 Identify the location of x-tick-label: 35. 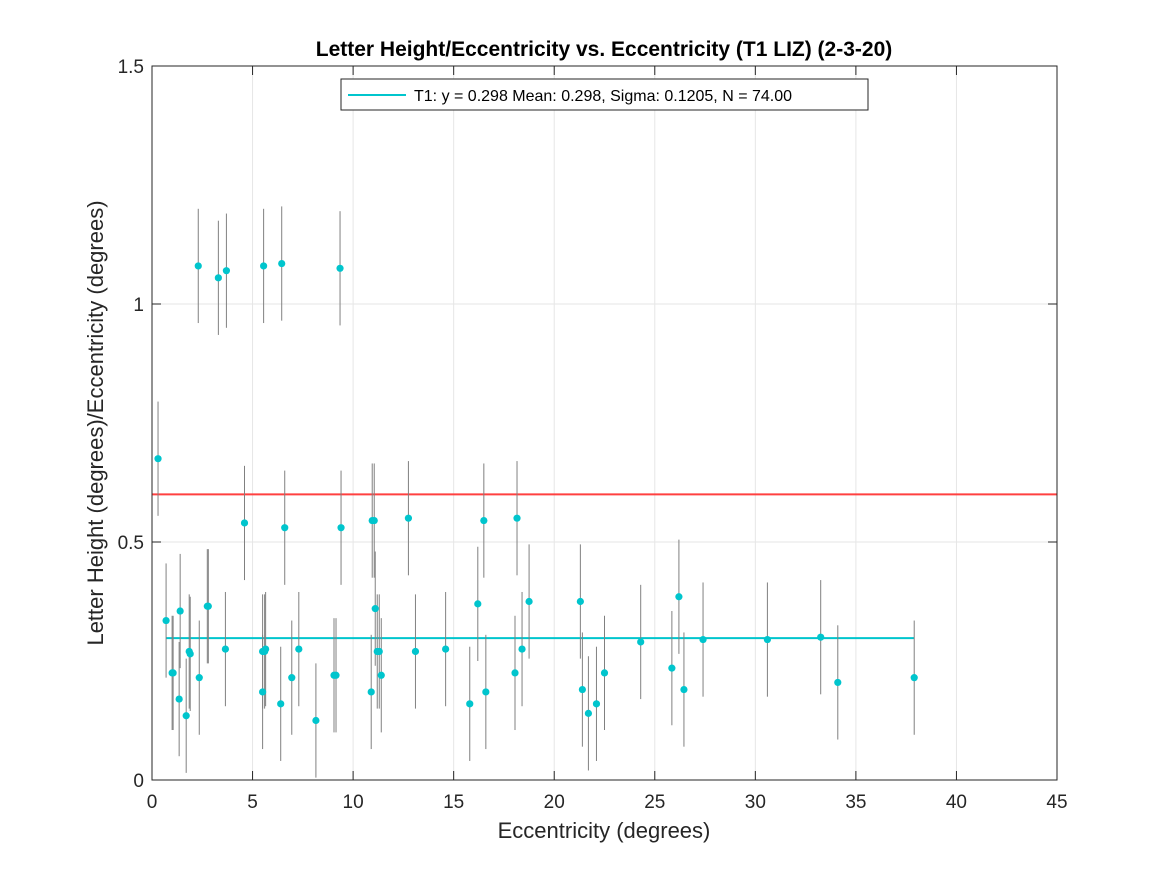
(855, 802).